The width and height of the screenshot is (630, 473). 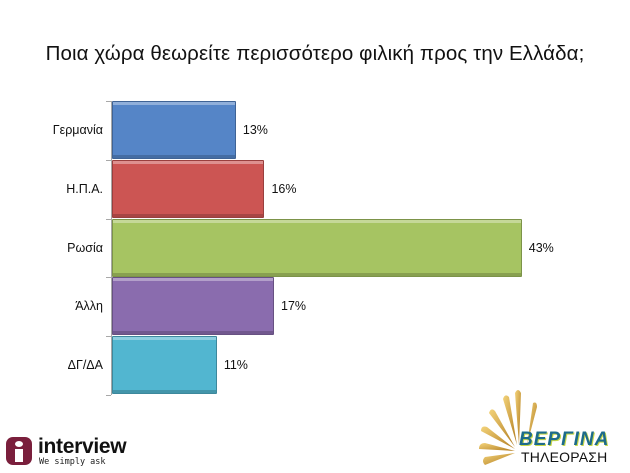 I want to click on bar-row: Η.Π.Α. 16%, so click(x=315, y=189).